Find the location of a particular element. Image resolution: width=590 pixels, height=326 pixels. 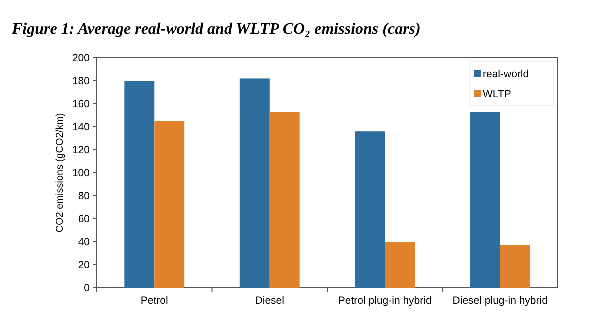

y-tick-label: 160 is located at coordinates (81, 104).